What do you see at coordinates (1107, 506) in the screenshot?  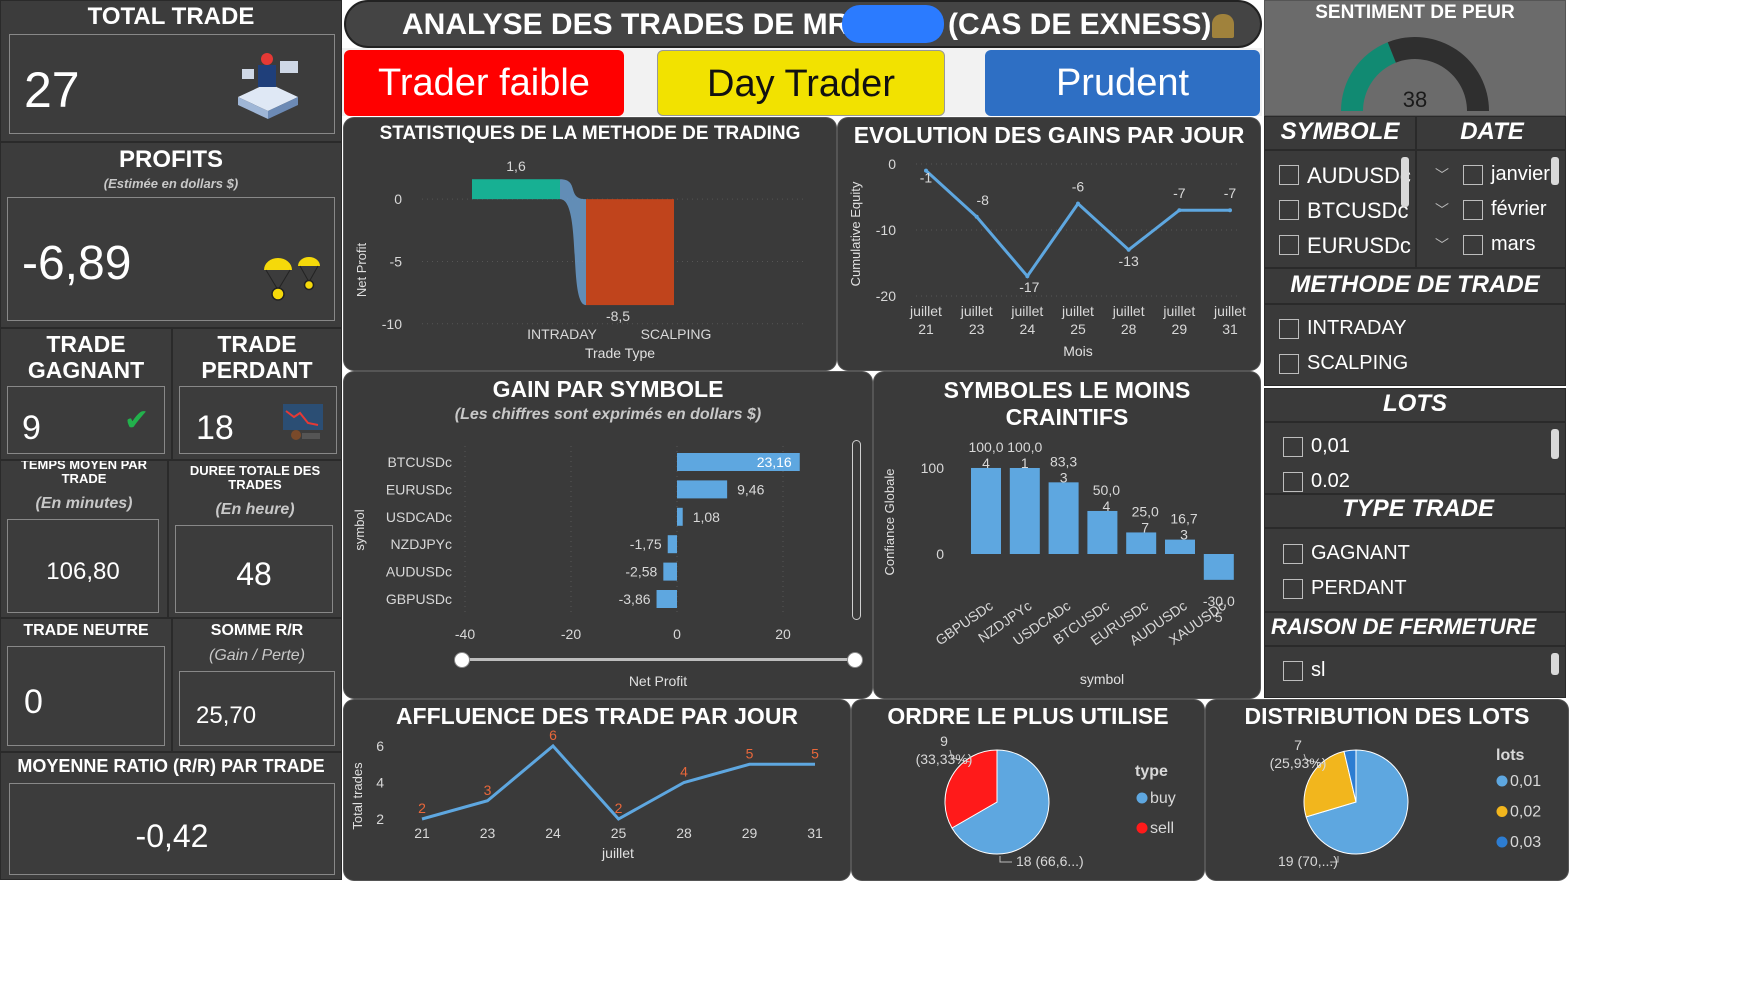 I see `data-label: 4` at bounding box center [1107, 506].